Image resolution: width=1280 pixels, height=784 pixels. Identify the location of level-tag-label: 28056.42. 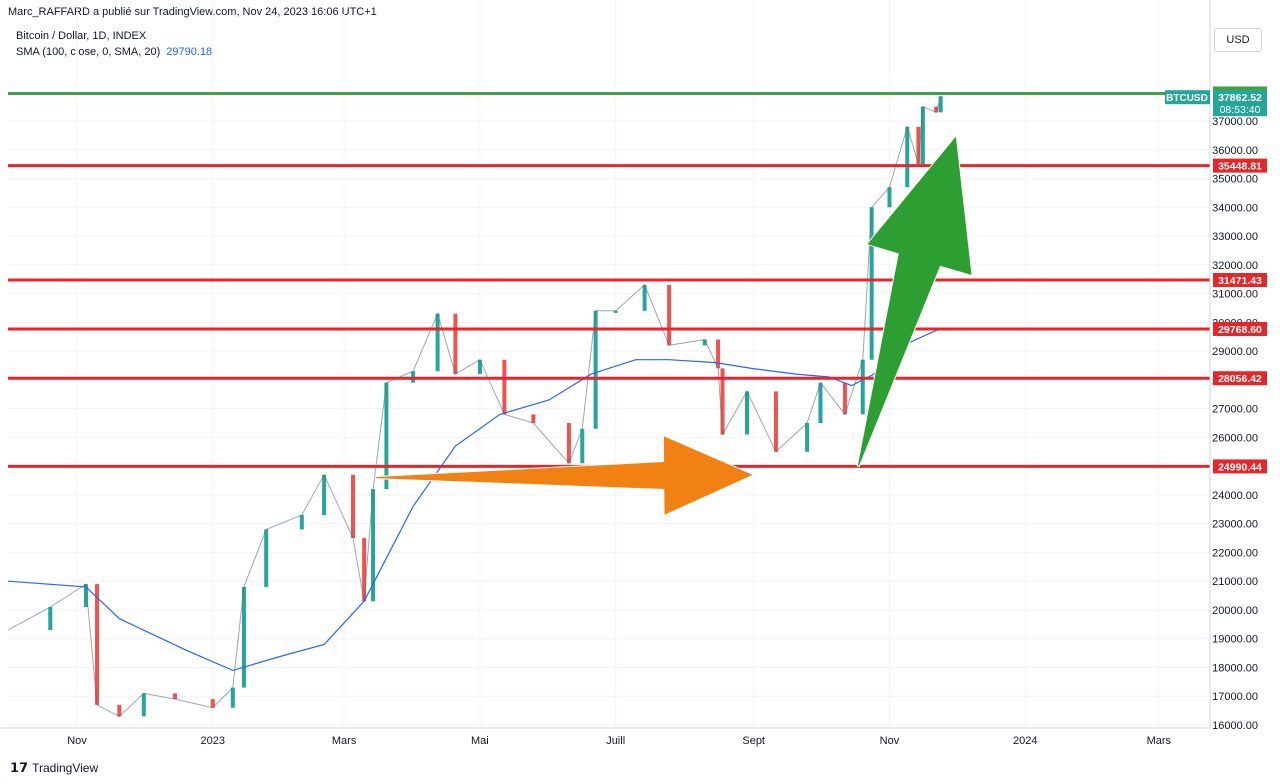
(1240, 379).